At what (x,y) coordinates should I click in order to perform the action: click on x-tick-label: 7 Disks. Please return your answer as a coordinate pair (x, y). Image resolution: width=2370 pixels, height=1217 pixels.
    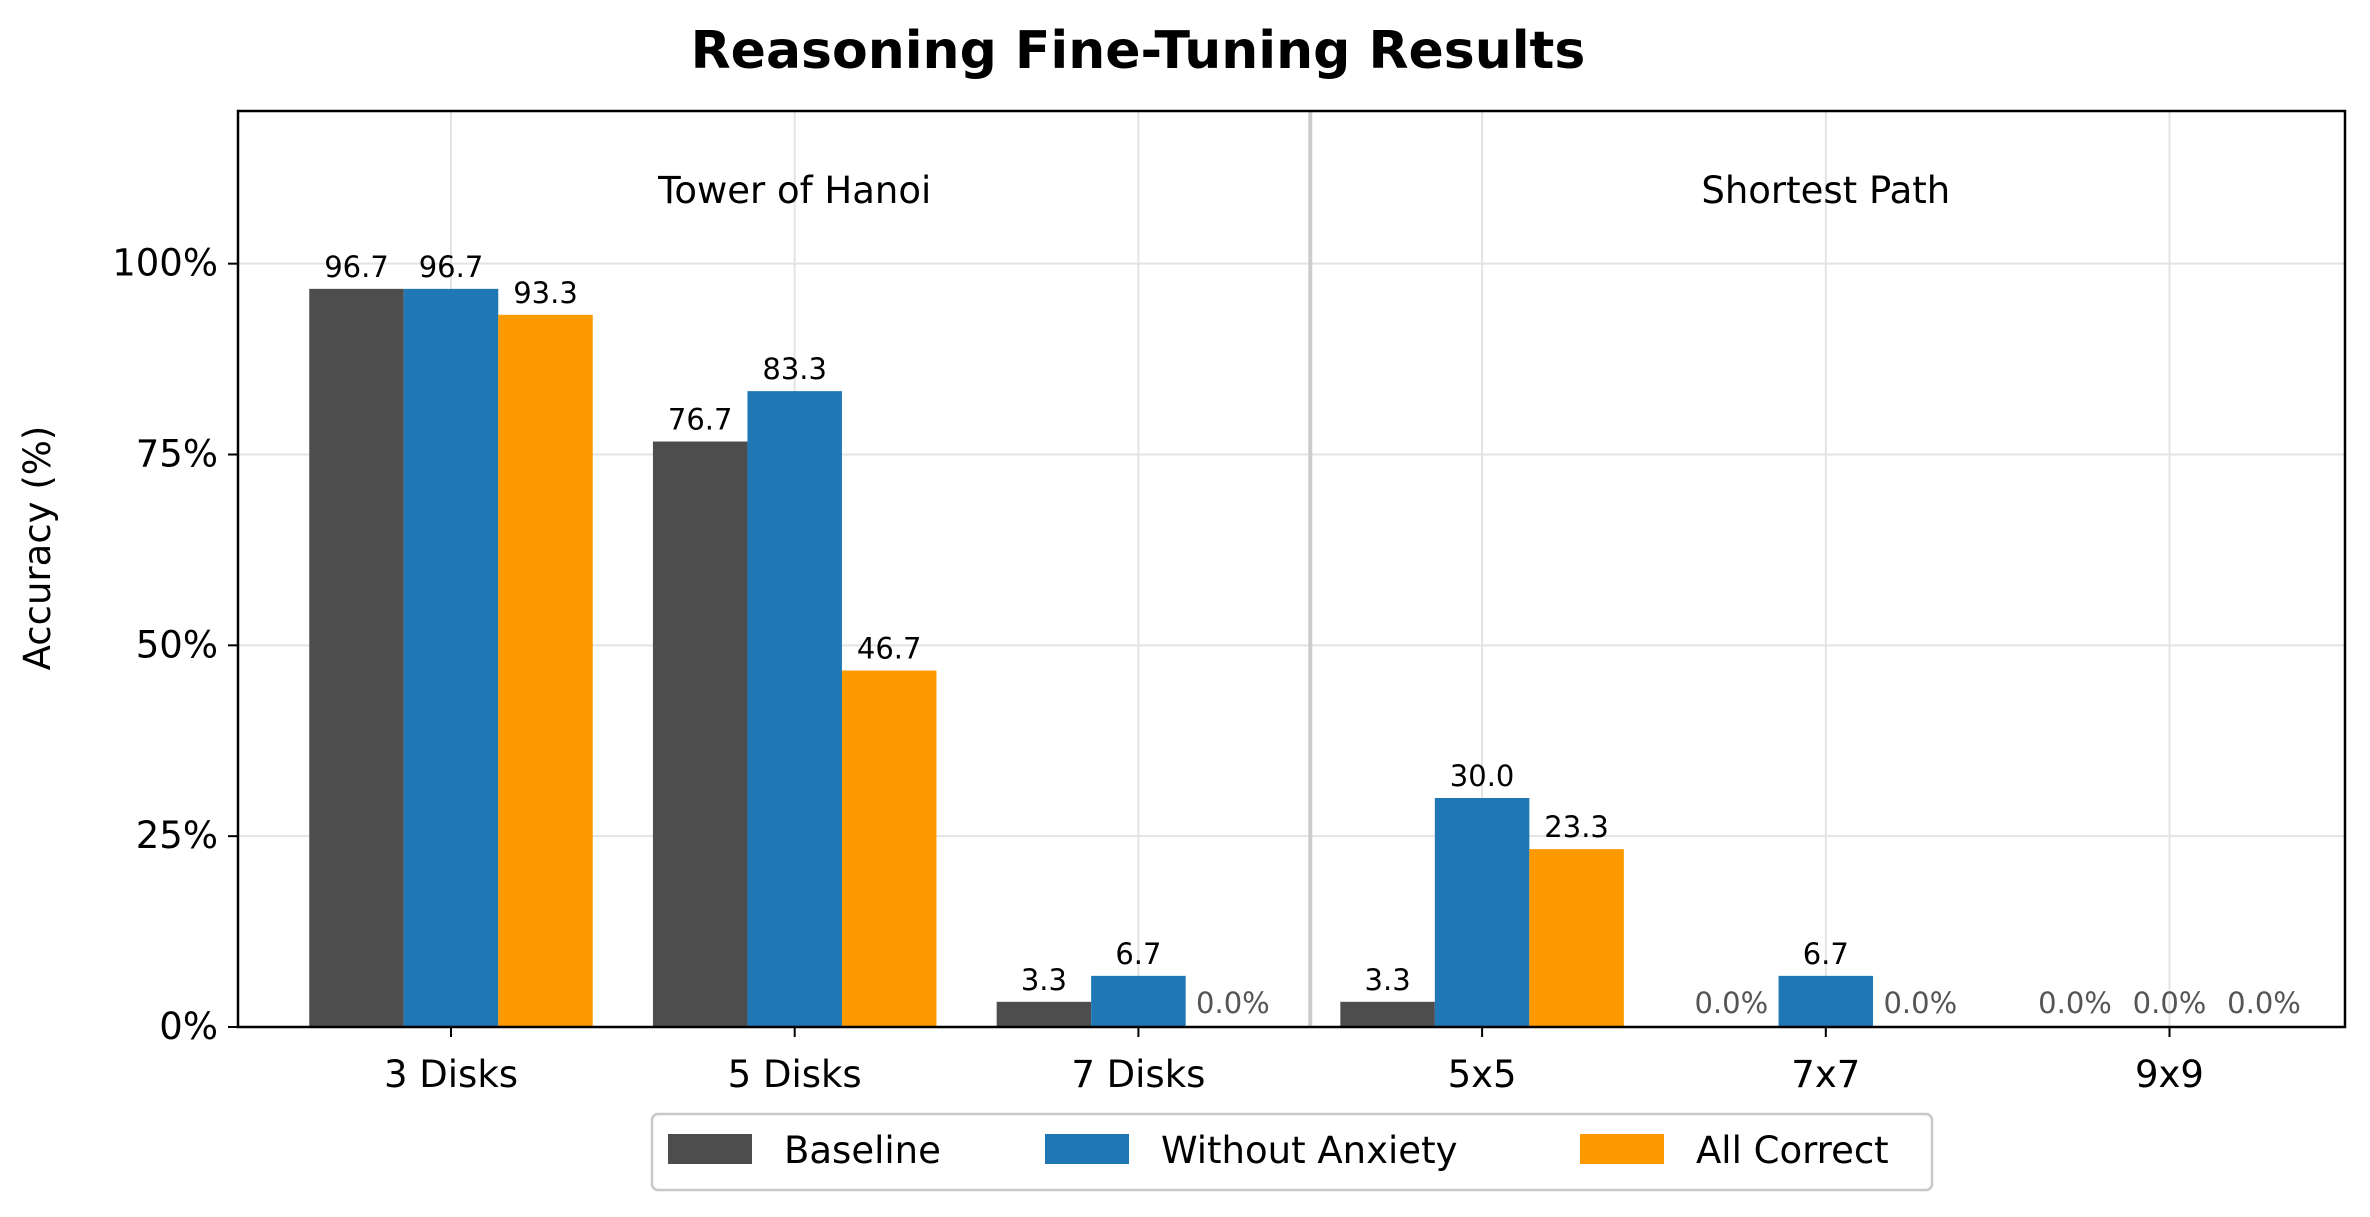
    Looking at the image, I should click on (1138, 1074).